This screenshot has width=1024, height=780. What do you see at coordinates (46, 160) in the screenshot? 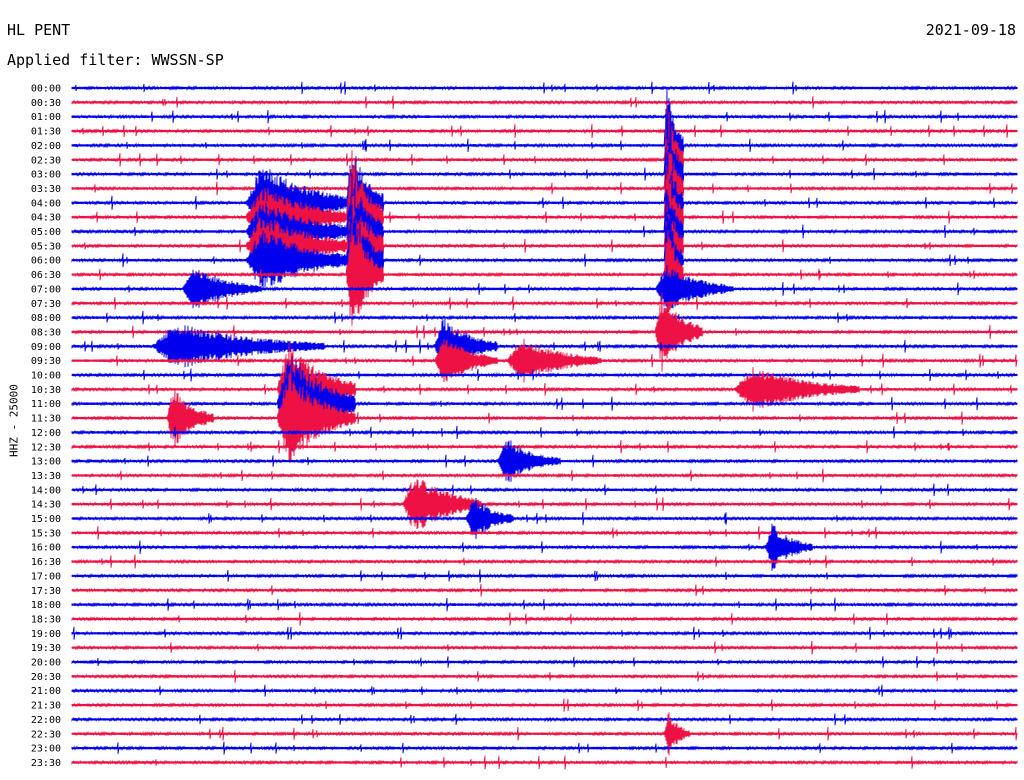
I see `row-time-label: 02:30` at bounding box center [46, 160].